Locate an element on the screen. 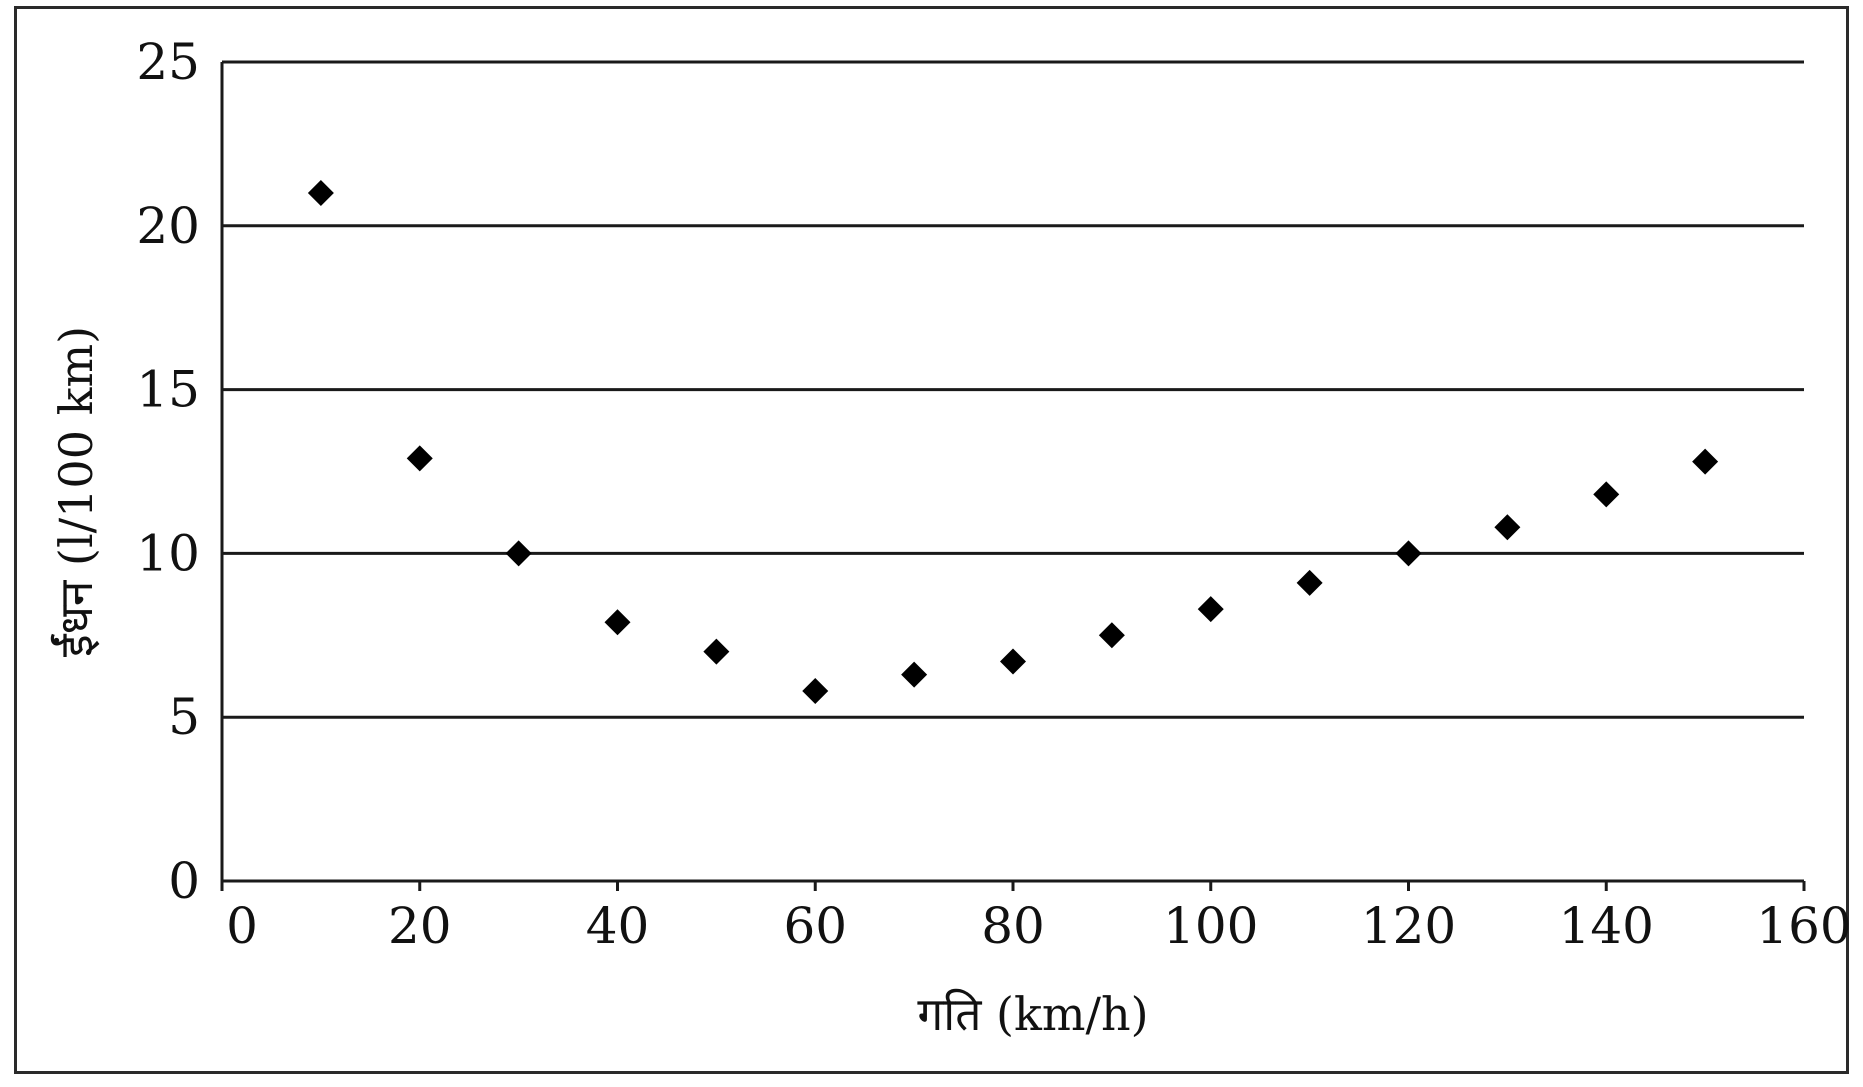 This screenshot has height=1087, width=1863. y-tick-label: 20 is located at coordinates (168, 226).